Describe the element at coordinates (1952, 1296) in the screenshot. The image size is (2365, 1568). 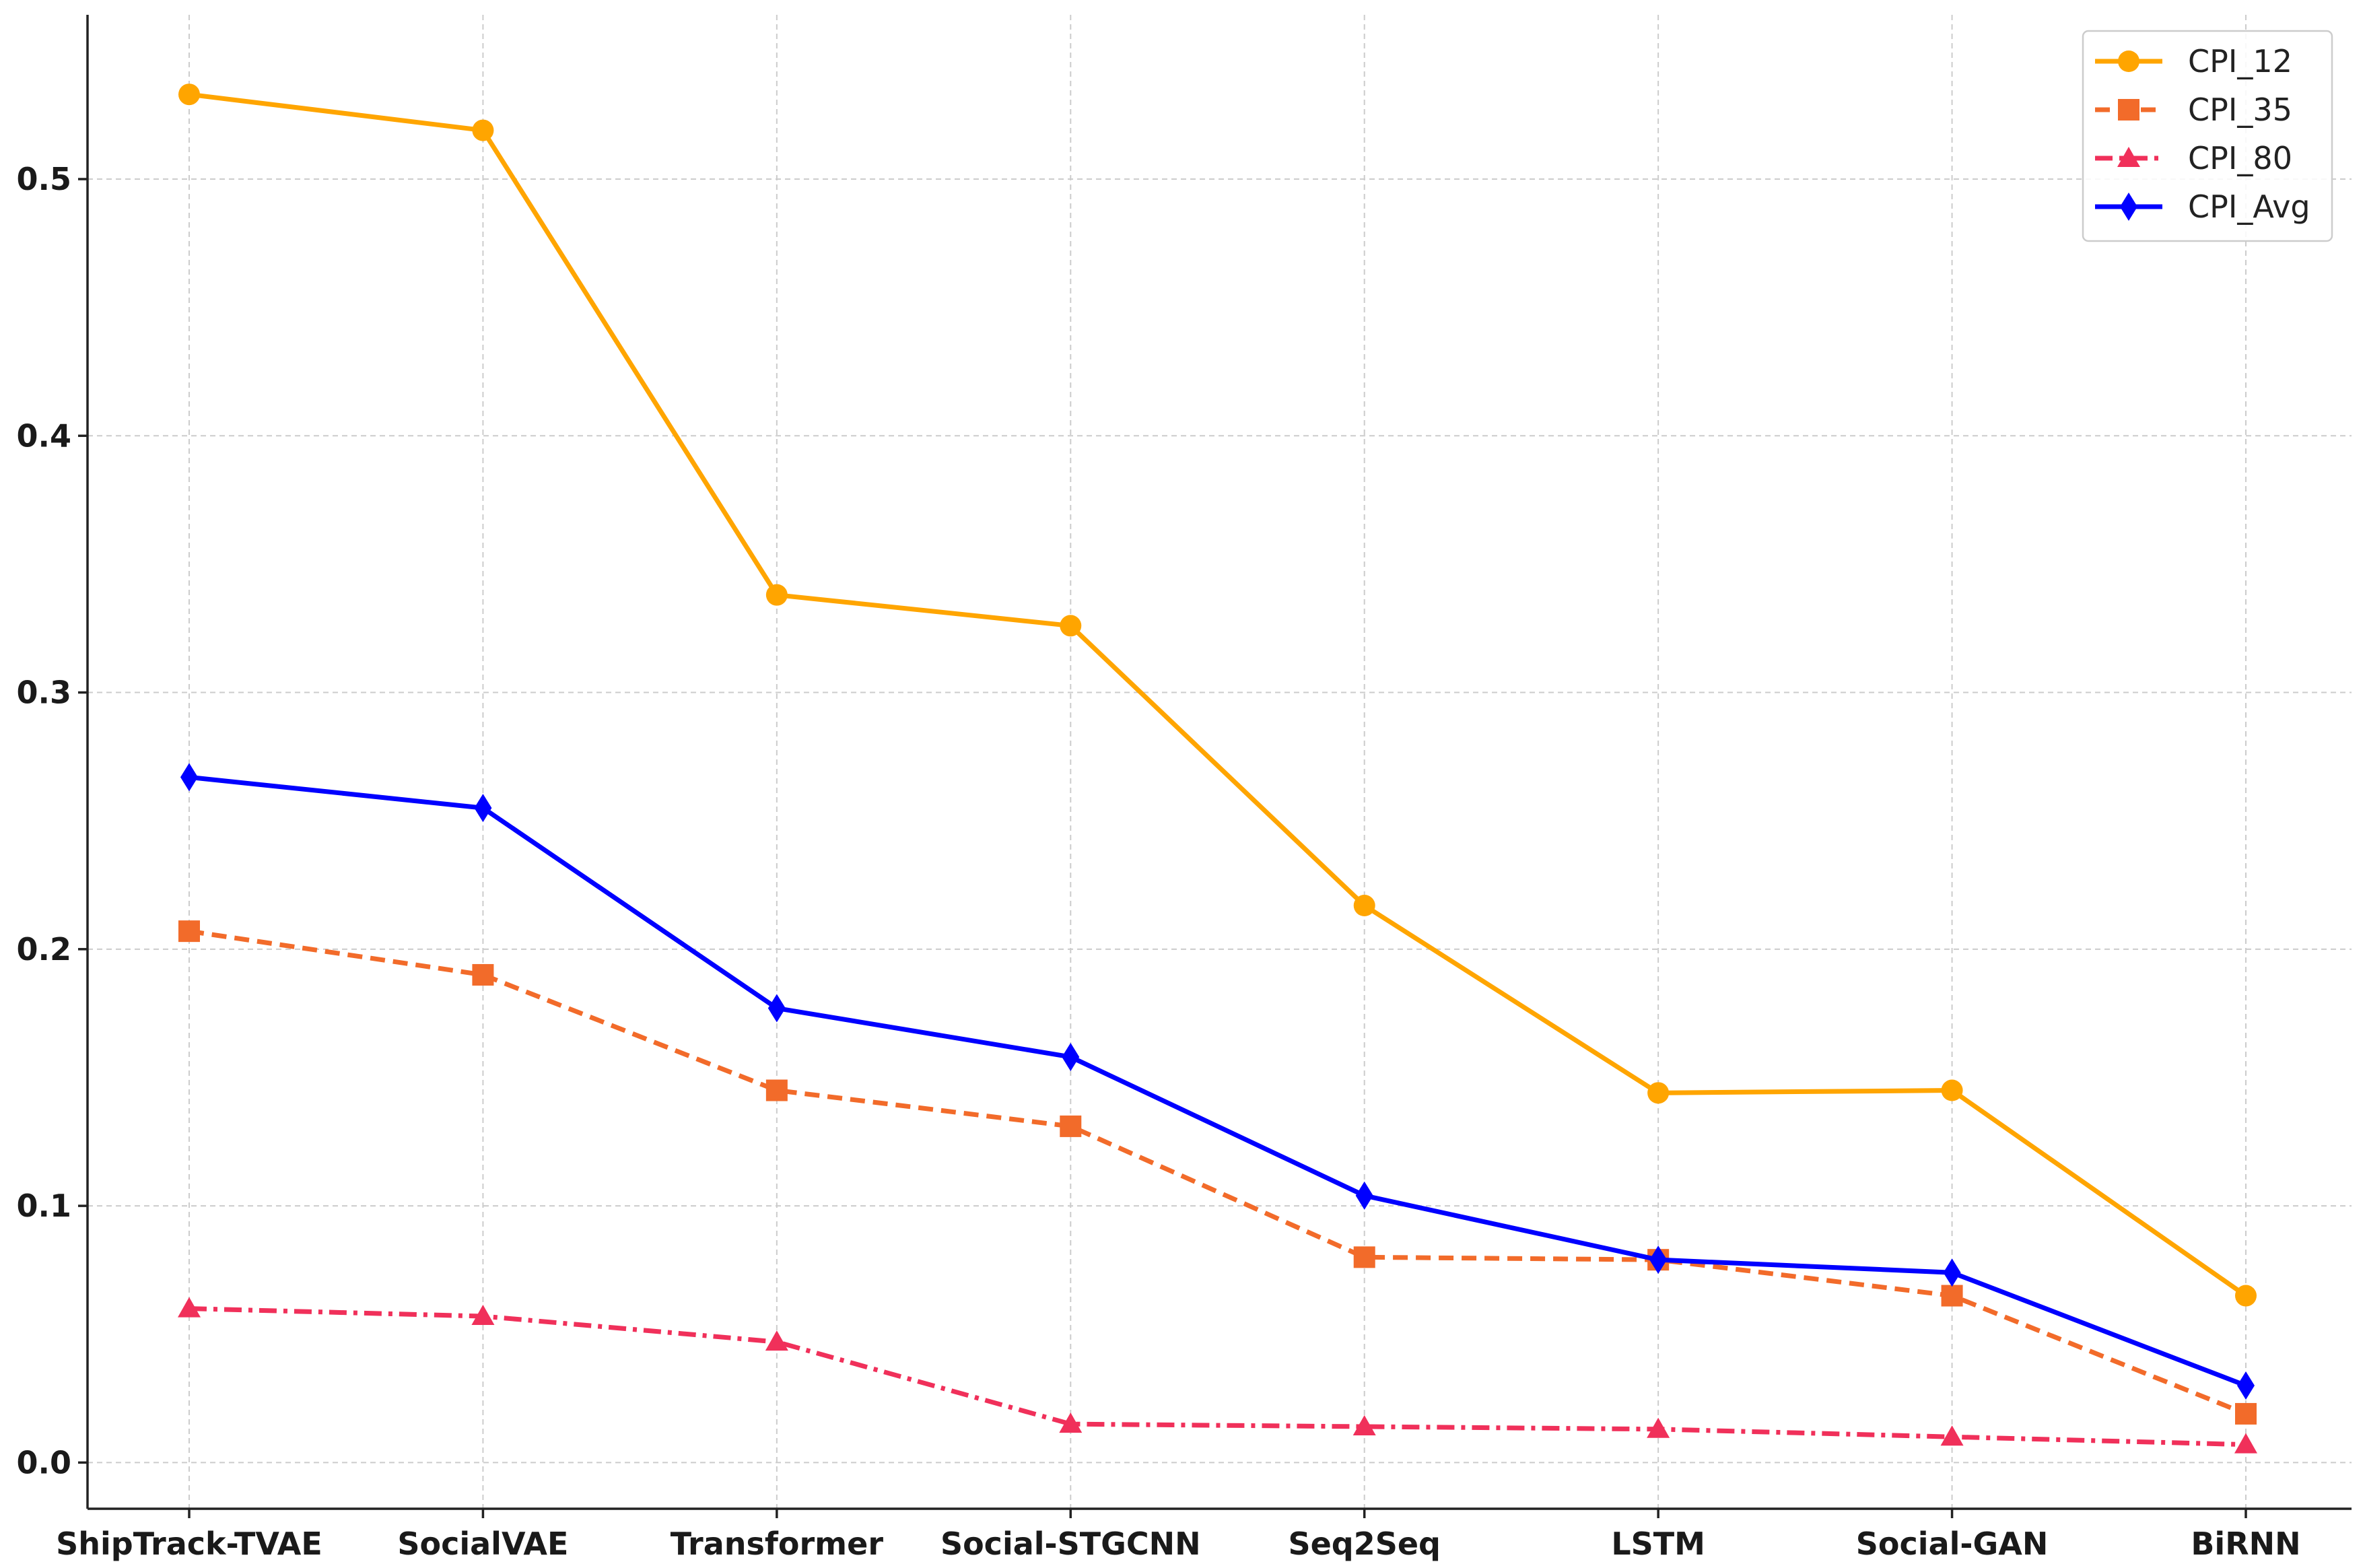
I see `data-point-cpi-35-social-gan` at that location.